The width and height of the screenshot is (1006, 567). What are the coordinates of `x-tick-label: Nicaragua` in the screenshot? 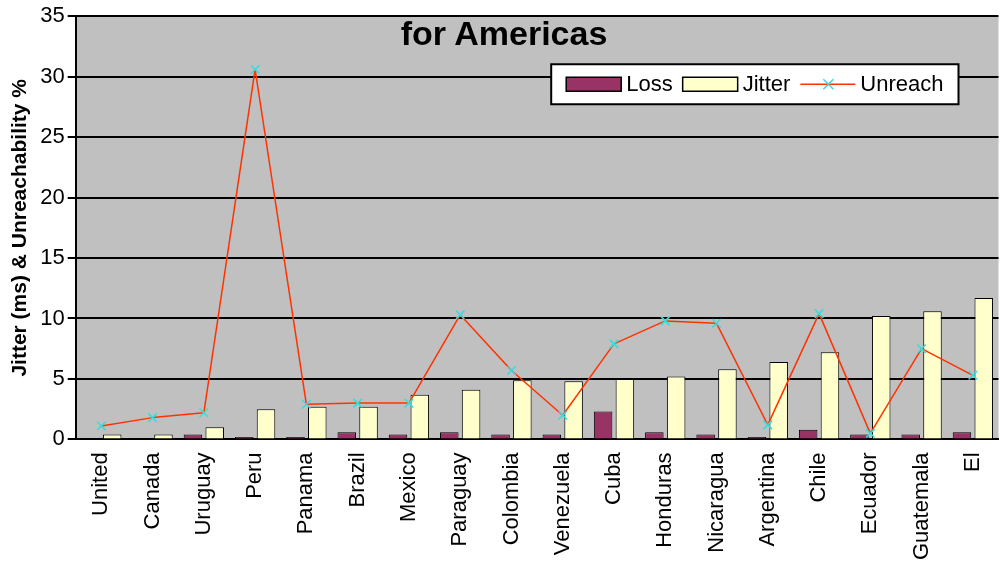 It's located at (715, 502).